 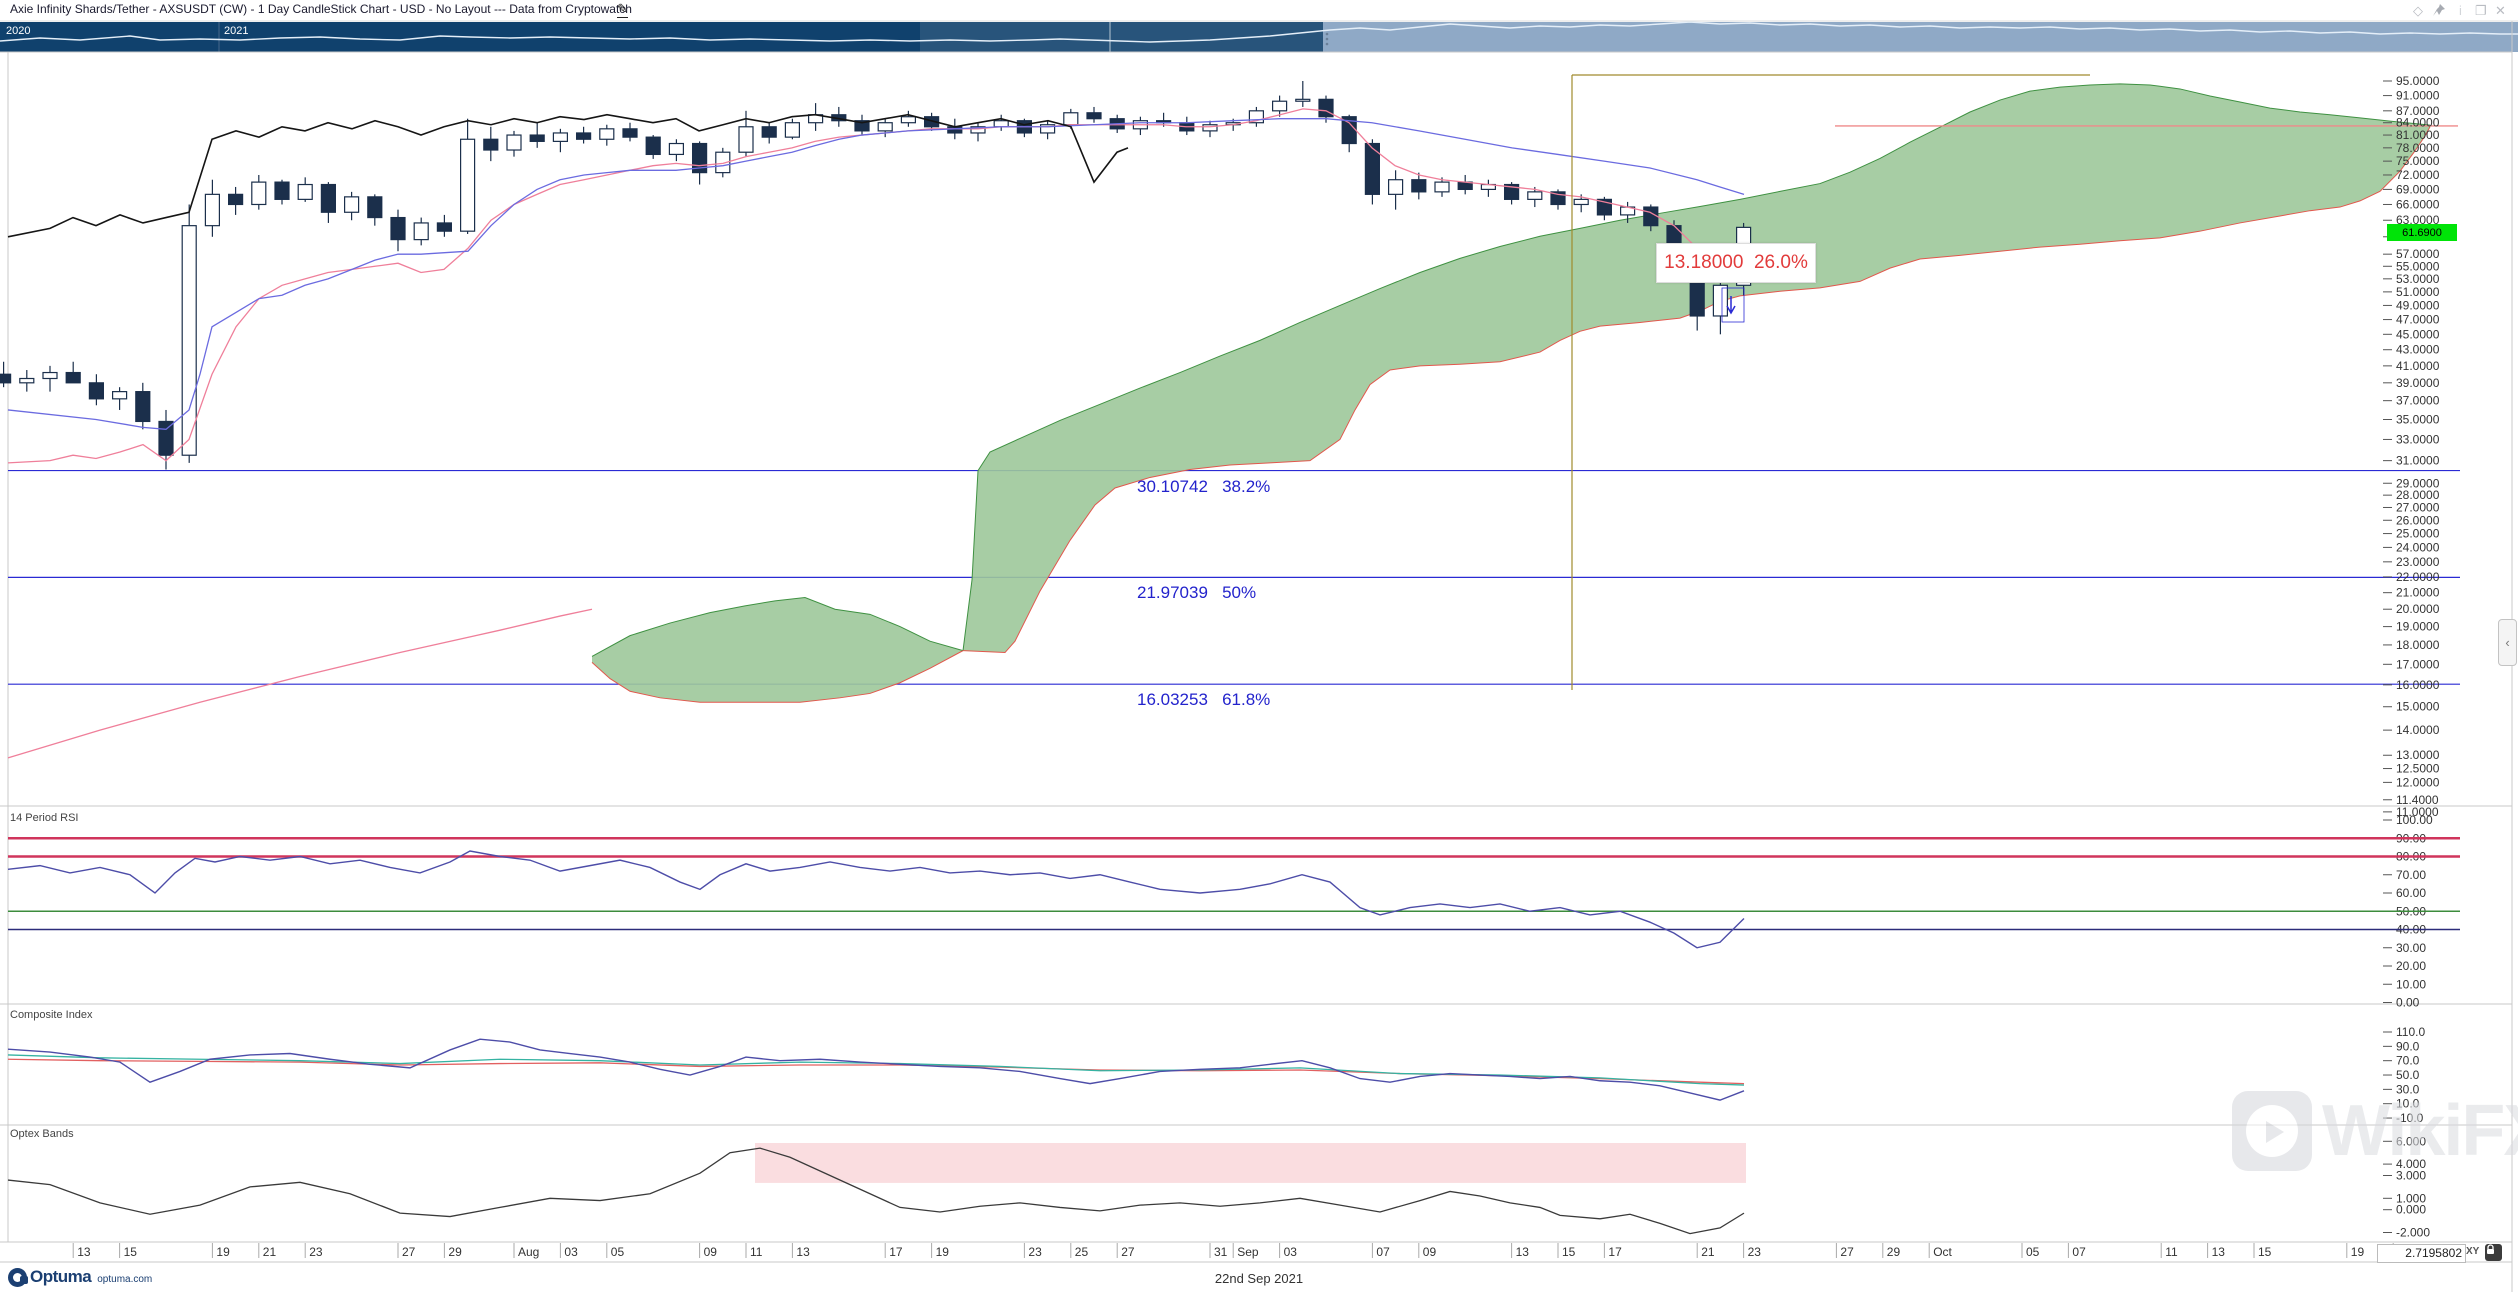 I want to click on axis-tick: 60.00, so click(x=2411, y=893).